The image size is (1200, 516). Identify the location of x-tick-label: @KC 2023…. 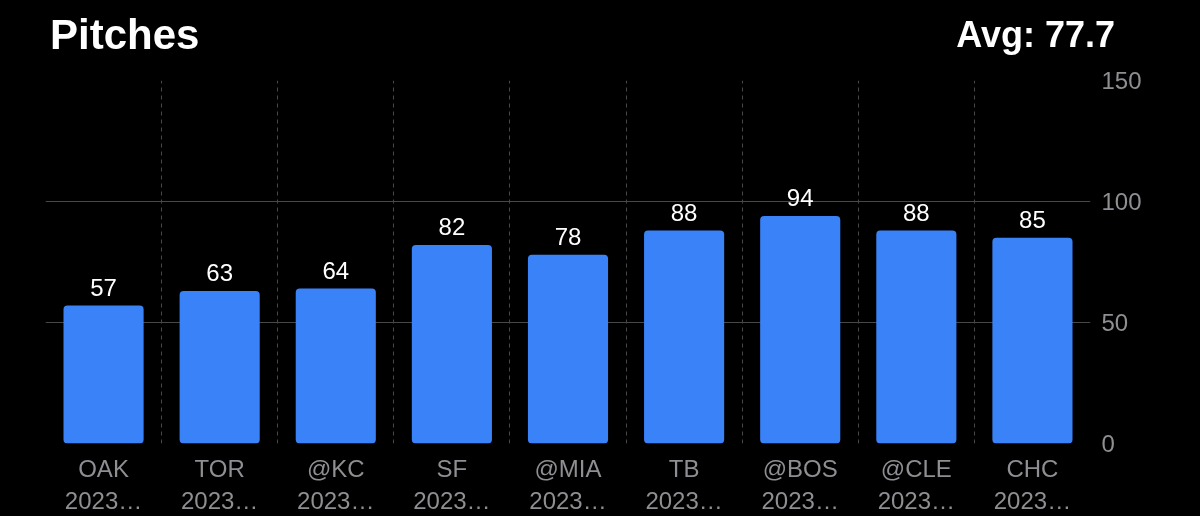
(336, 484).